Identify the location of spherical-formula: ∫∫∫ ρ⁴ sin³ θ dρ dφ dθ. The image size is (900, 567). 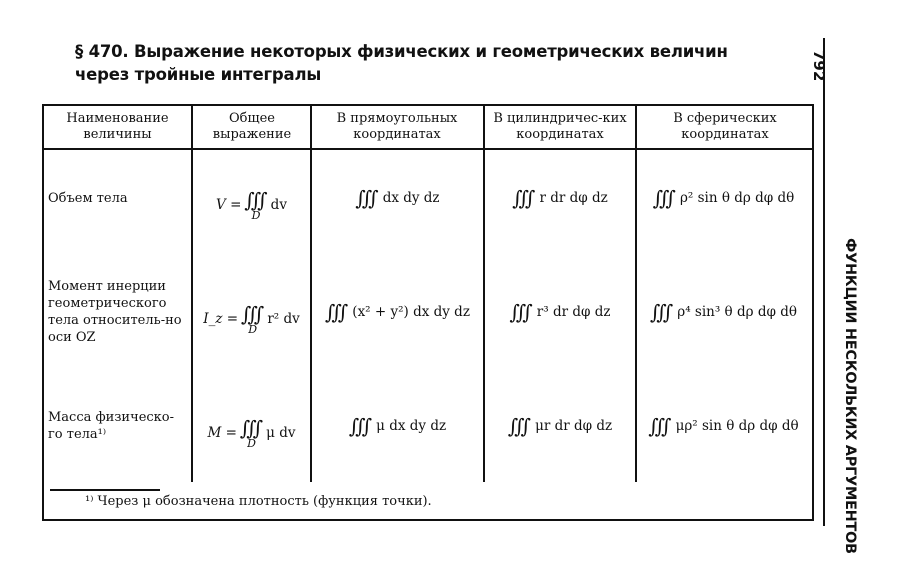
(723, 312).